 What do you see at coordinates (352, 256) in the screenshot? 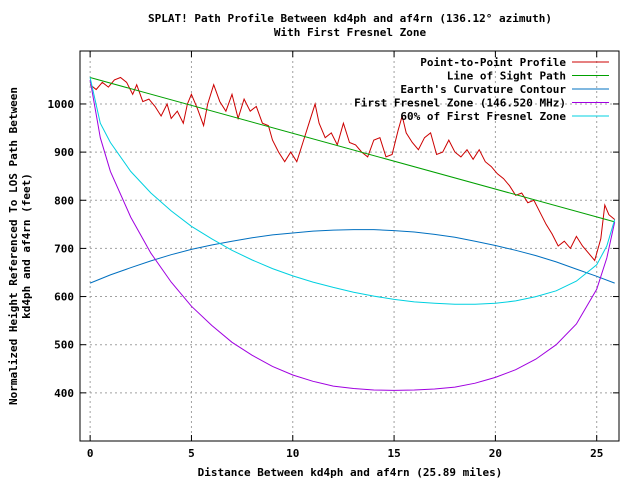
I see `series-line` at bounding box center [352, 256].